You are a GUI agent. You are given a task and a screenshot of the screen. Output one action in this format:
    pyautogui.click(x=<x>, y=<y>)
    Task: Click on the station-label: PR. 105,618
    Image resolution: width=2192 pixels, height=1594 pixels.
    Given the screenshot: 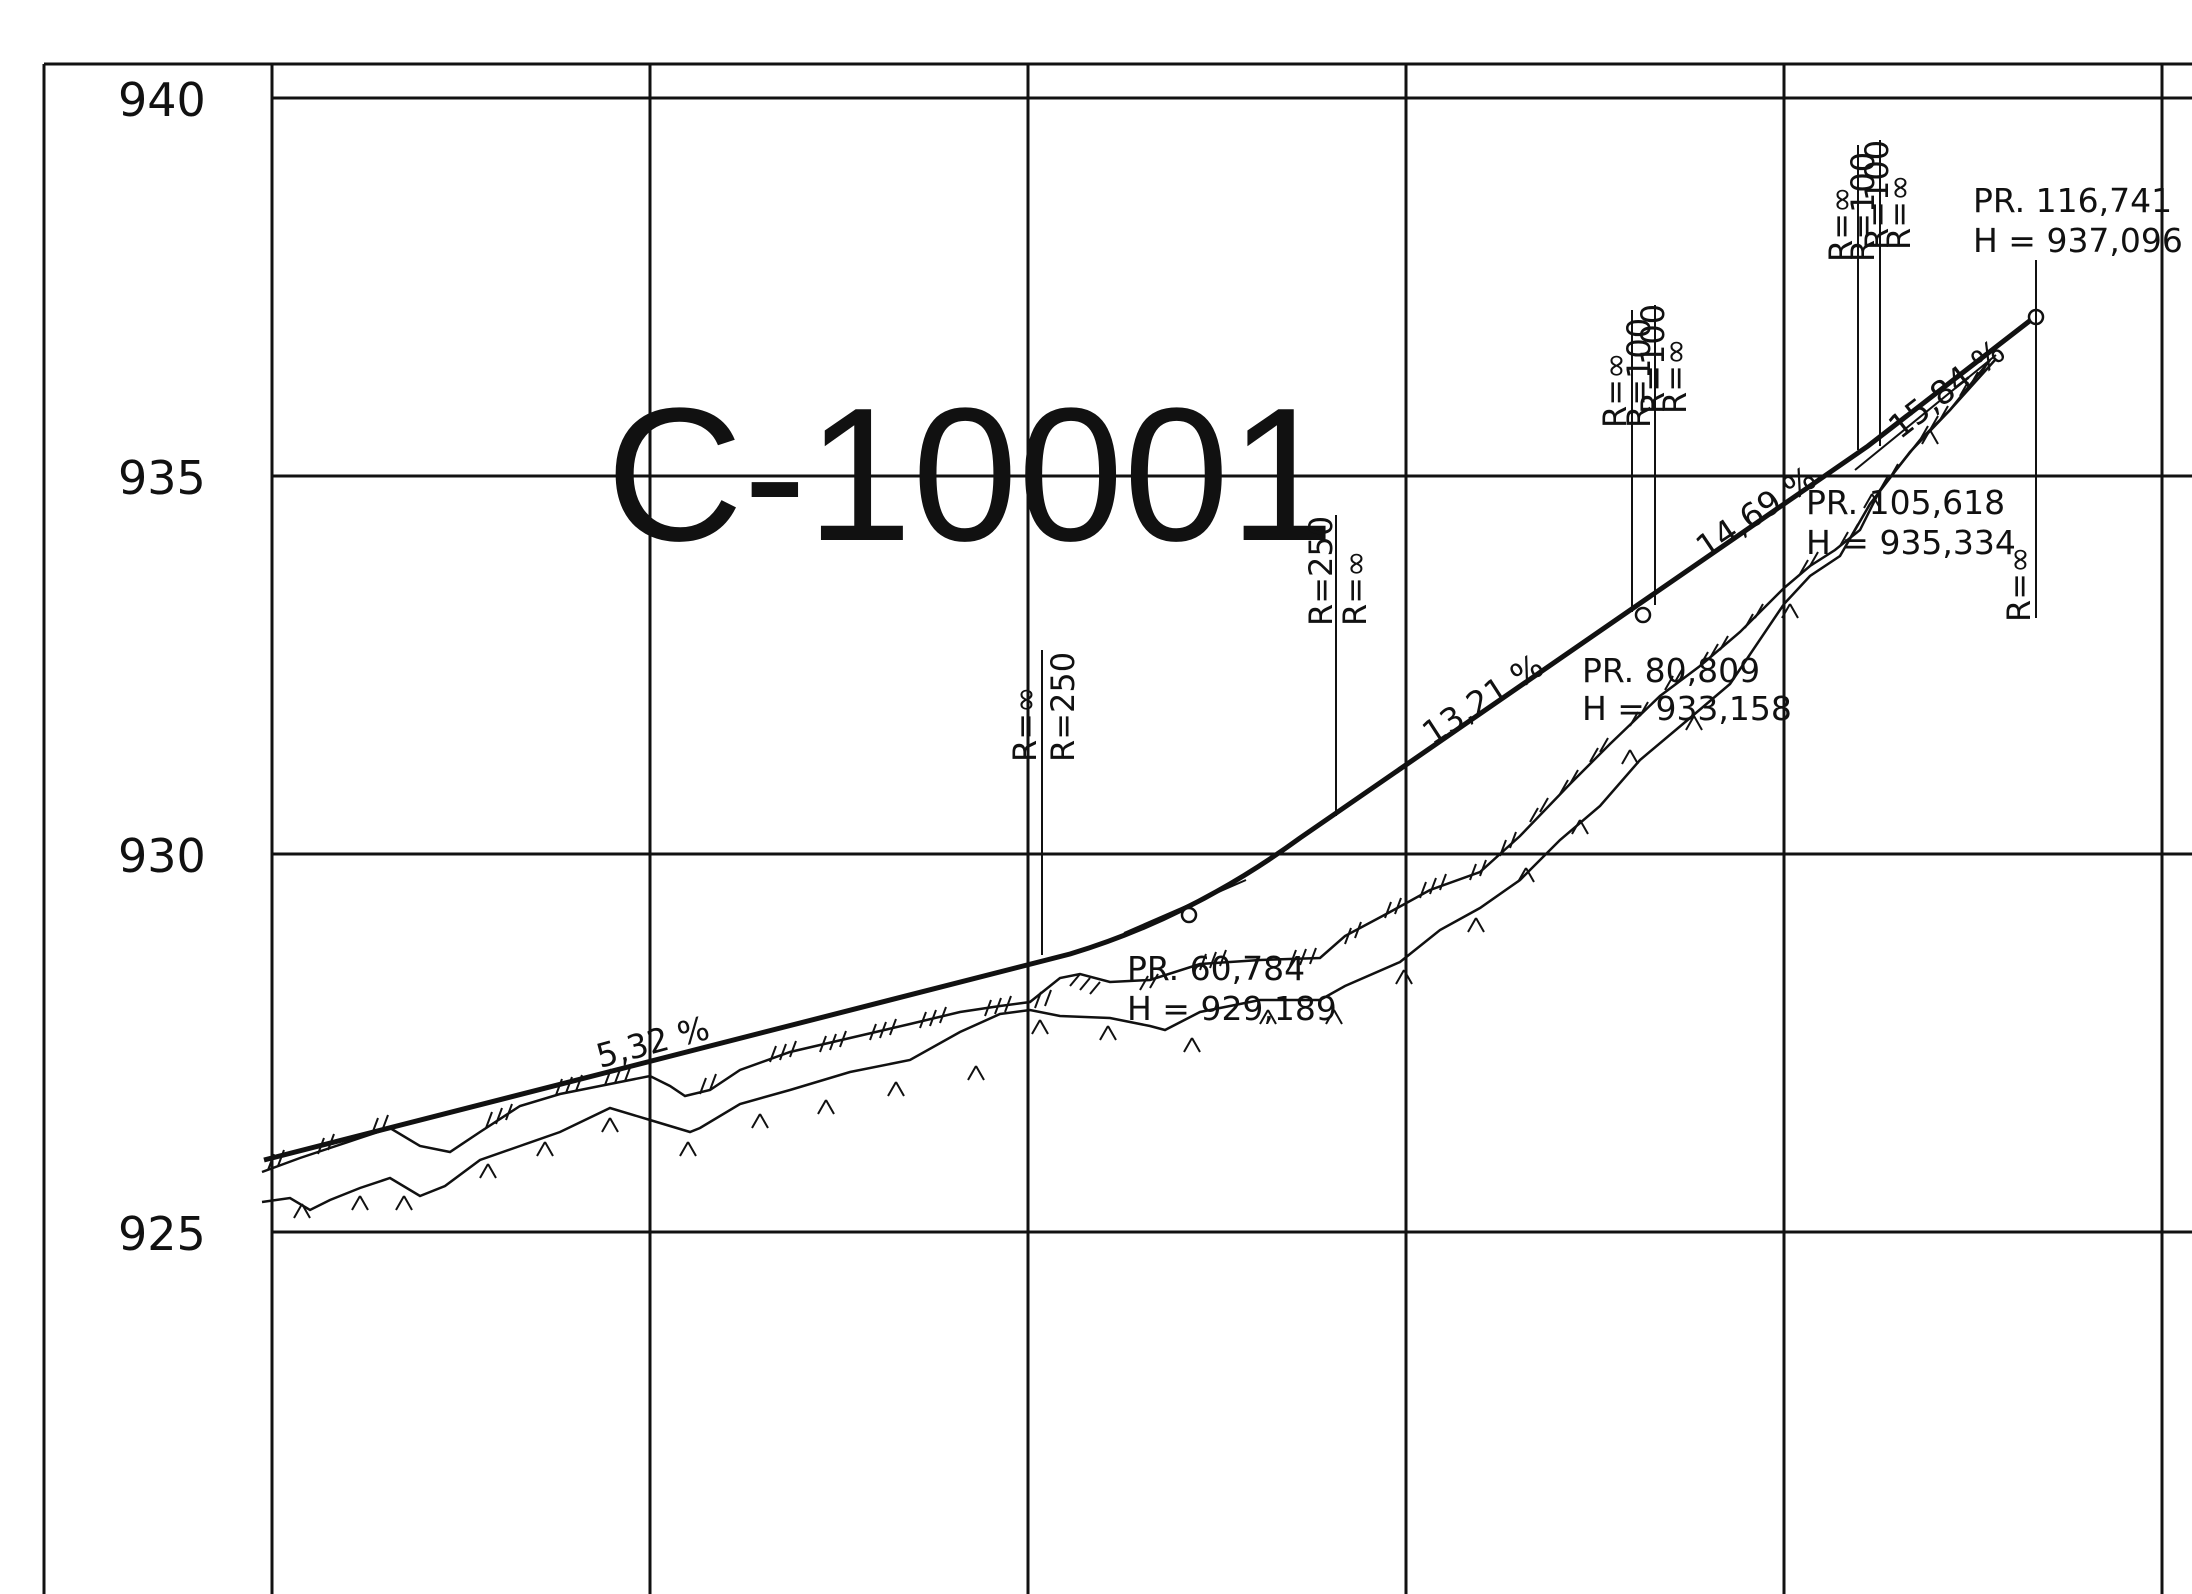 What is the action you would take?
    pyautogui.click(x=1905, y=502)
    